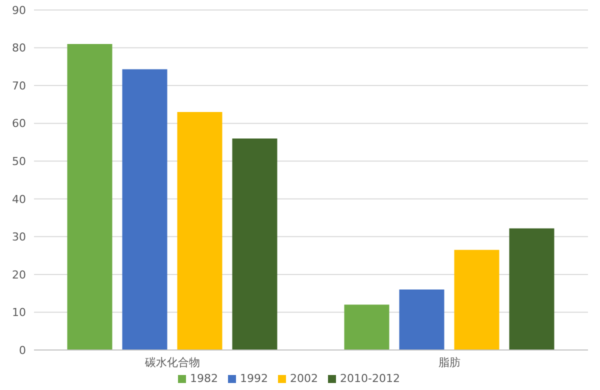 The height and width of the screenshot is (390, 600). I want to click on y-tick-label: 10, so click(19, 313).